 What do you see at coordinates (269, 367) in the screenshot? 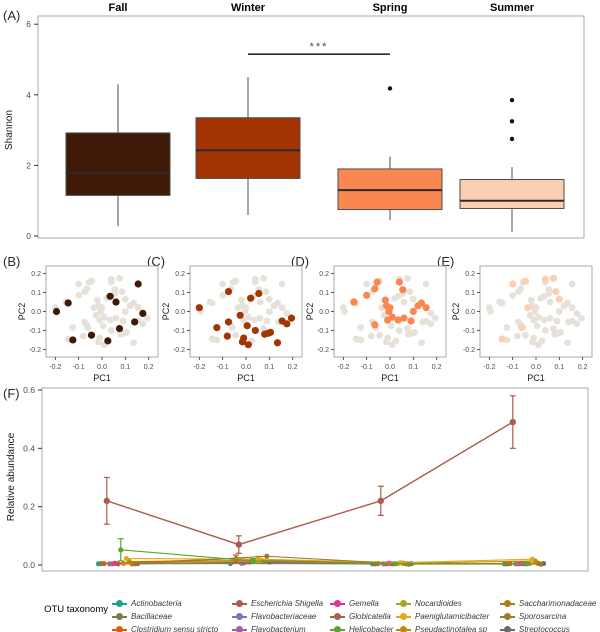
I see `x-tick-label: 0.1` at bounding box center [269, 367].